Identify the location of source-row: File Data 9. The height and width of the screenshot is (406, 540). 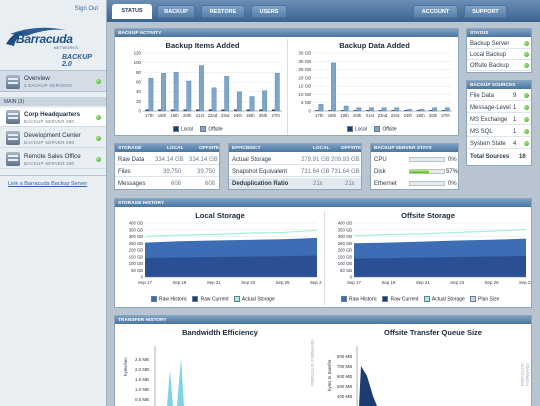
(499, 95).